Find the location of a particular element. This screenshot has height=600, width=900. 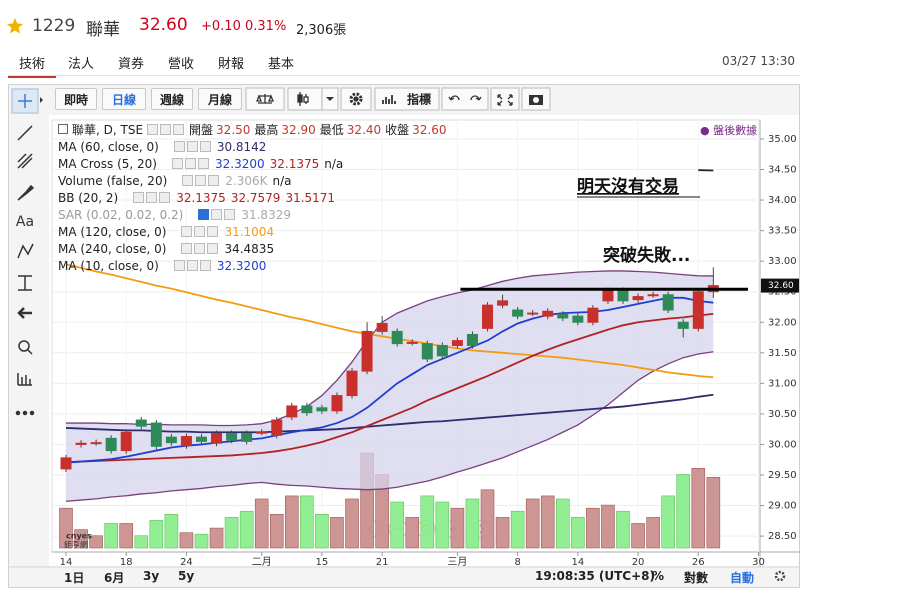

auto-toggle: 自動 is located at coordinates (742, 578).